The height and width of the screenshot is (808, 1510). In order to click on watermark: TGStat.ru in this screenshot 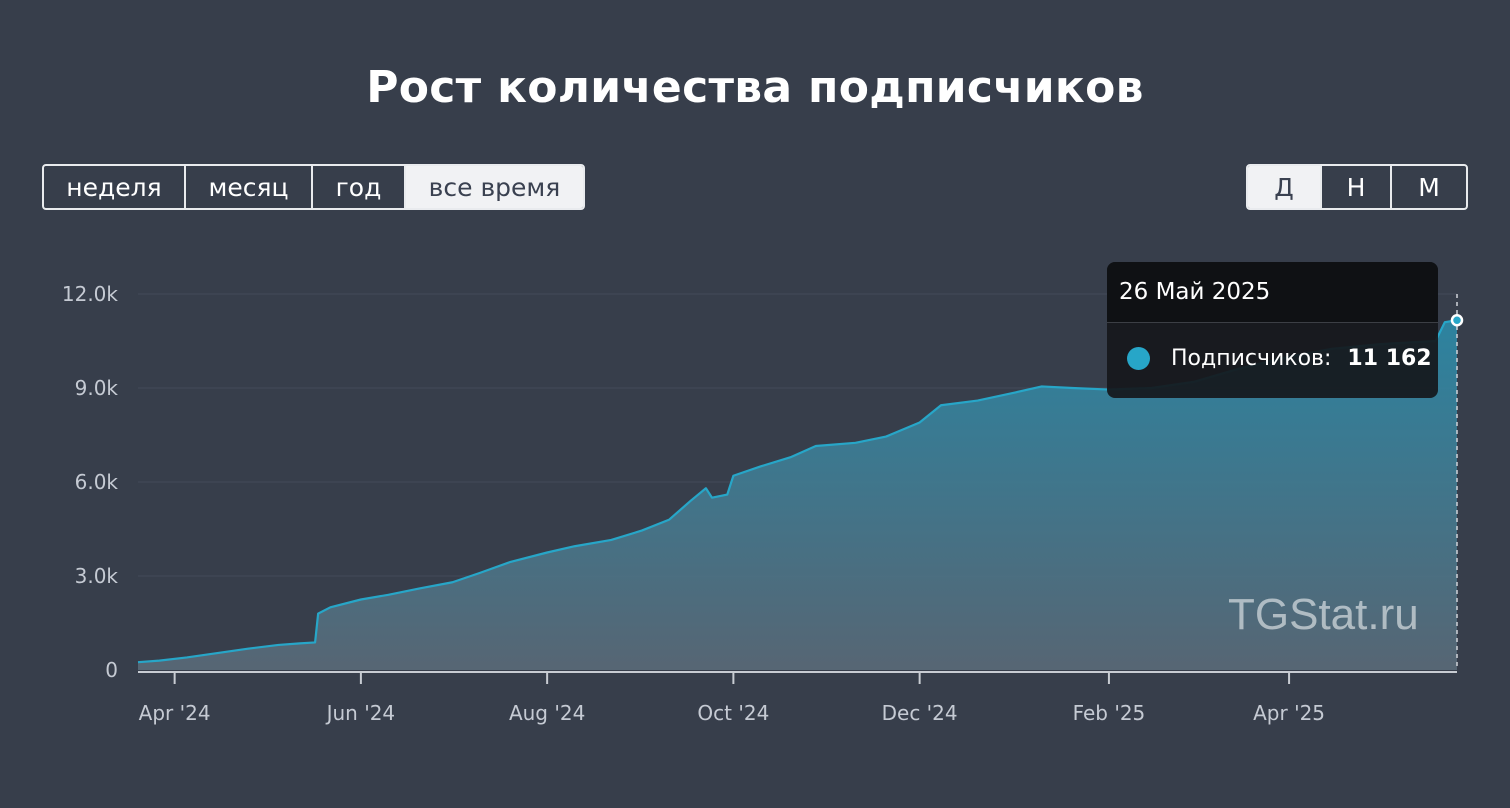, I will do `click(1323, 614)`.